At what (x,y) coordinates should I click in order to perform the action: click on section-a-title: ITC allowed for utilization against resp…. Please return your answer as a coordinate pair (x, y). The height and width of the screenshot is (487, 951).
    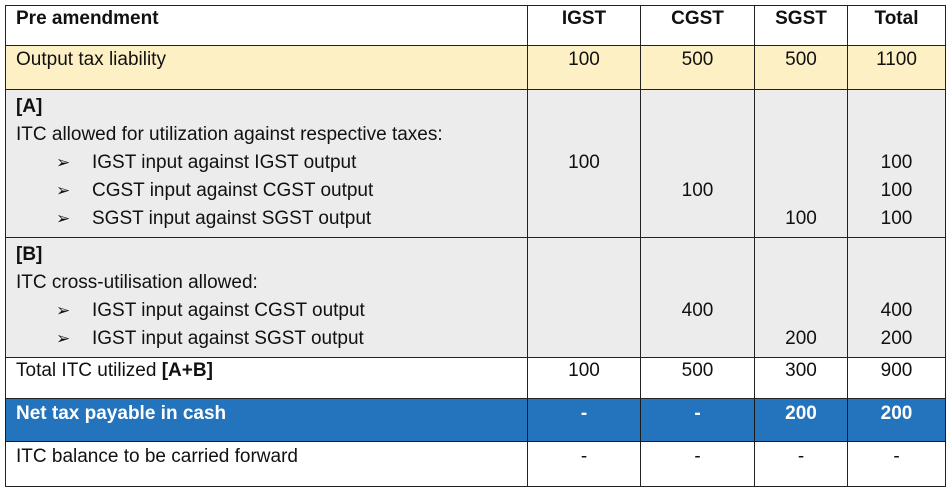
    Looking at the image, I should click on (229, 134).